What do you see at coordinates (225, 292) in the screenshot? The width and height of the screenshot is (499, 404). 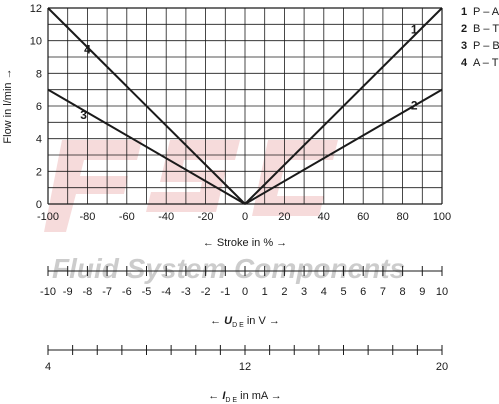 I see `voltage-tick-label: -1` at bounding box center [225, 292].